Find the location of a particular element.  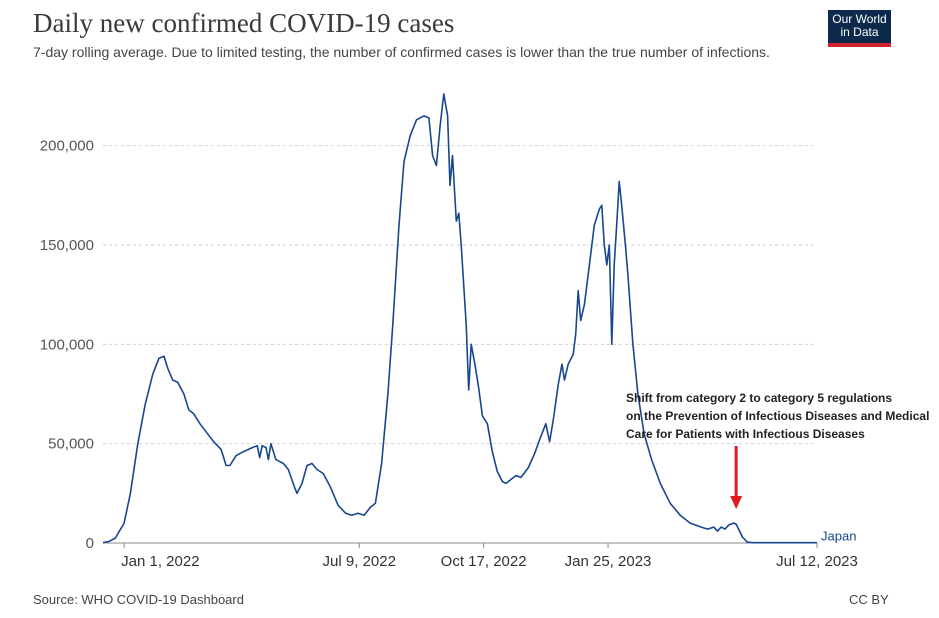

x-tick-label: Jan 1, 2022 is located at coordinates (160, 561).